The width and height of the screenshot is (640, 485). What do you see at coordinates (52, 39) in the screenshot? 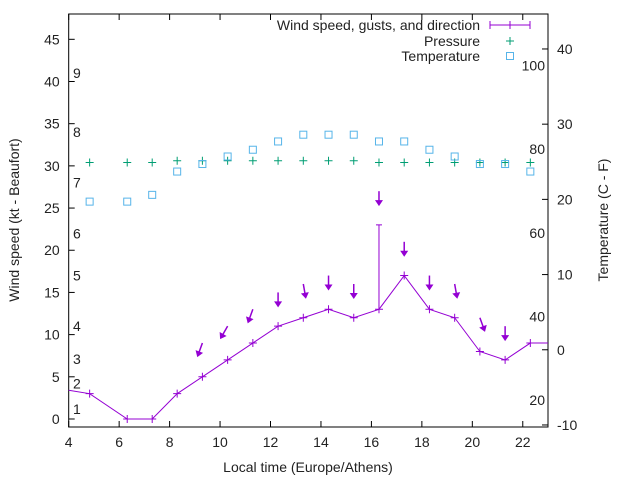
I see `y-tick-label: 45` at bounding box center [52, 39].